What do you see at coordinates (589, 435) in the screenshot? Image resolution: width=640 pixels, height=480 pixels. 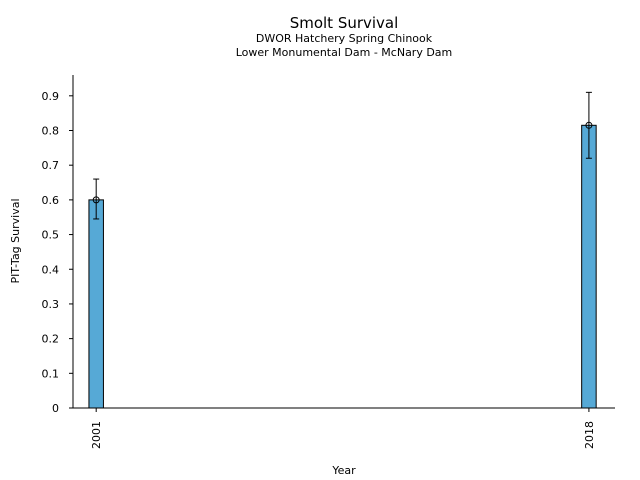 I see `x-tick-label: 2018` at bounding box center [589, 435].